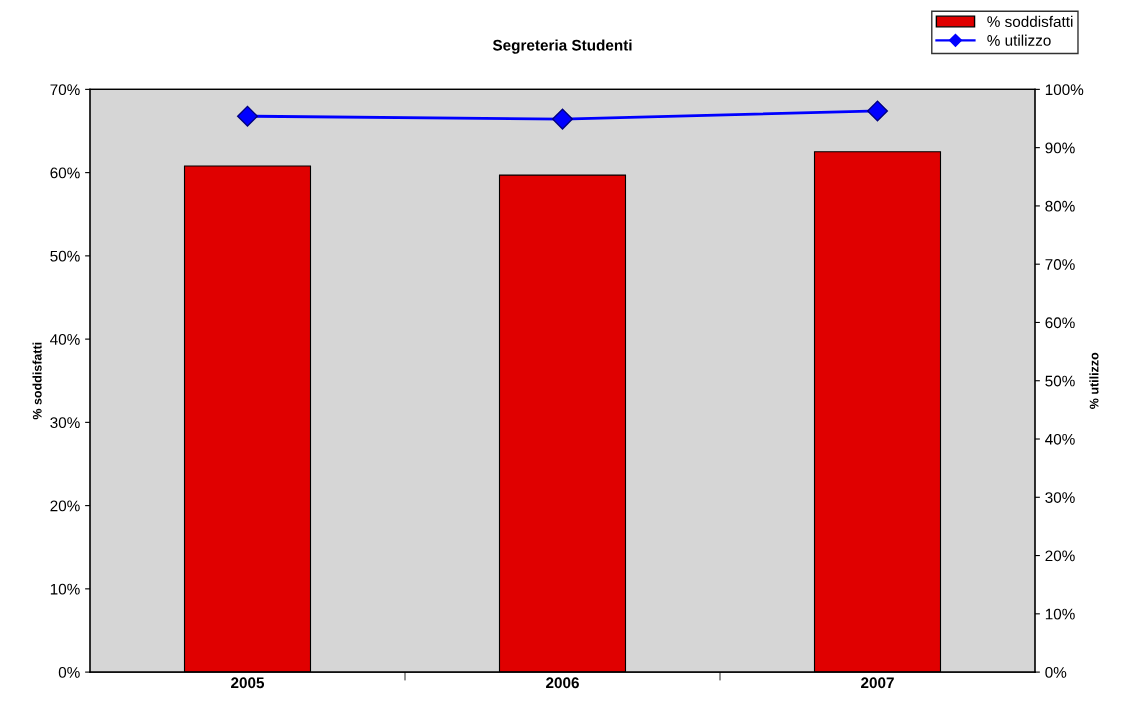 This screenshot has height=715, width=1125. I want to click on x-tick-label: 2005, so click(248, 683).